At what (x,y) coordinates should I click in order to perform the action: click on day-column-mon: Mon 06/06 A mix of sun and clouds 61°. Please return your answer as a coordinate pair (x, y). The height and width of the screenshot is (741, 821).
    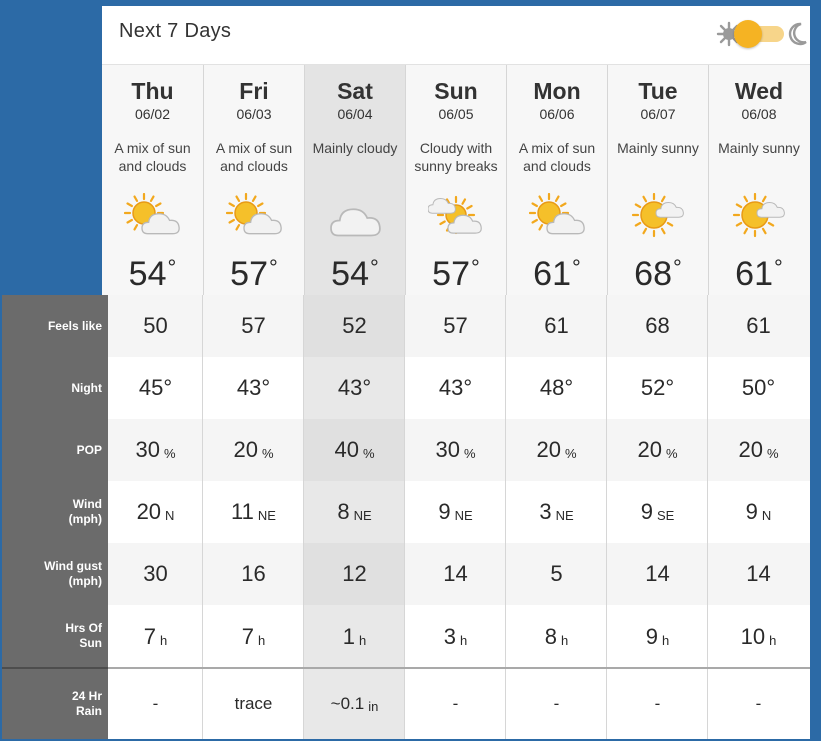
    Looking at the image, I should click on (556, 402).